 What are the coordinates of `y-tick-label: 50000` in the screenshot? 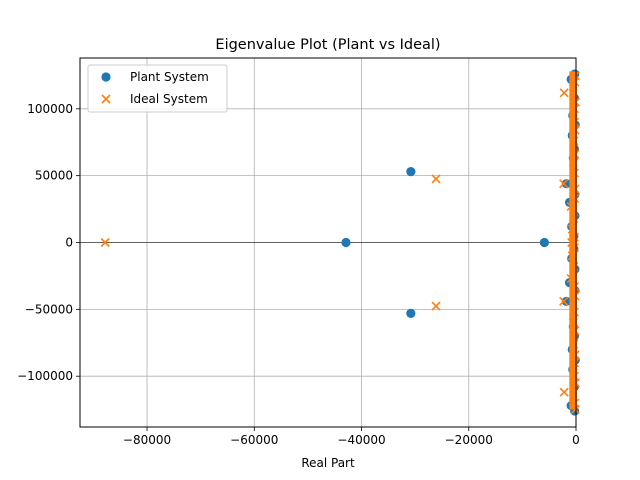 It's located at (54, 176).